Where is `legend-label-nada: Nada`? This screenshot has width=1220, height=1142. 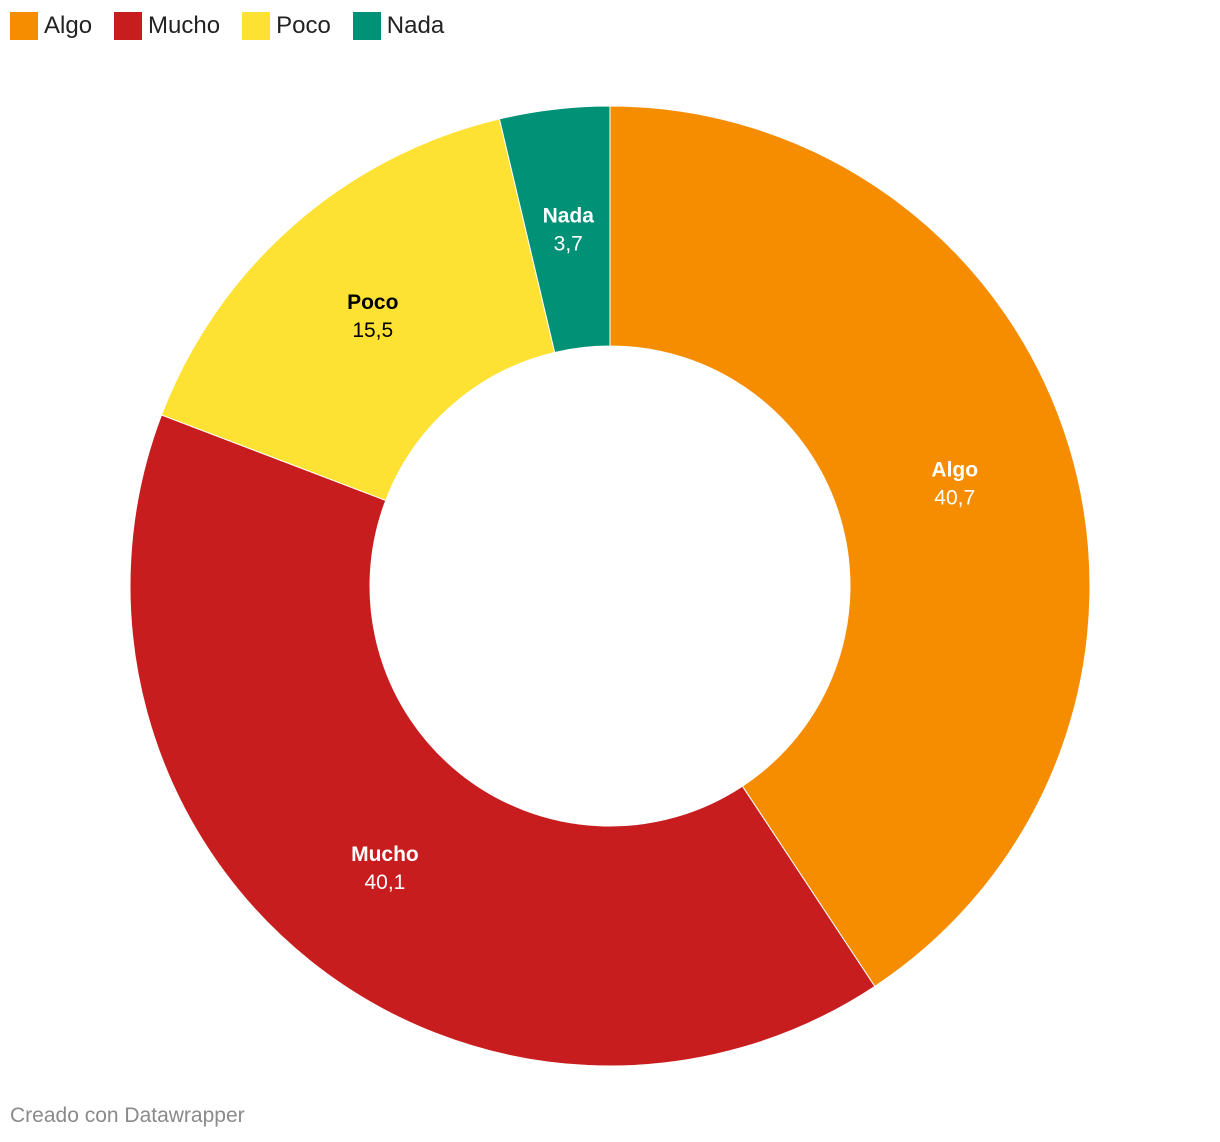
legend-label-nada: Nada is located at coordinates (415, 25).